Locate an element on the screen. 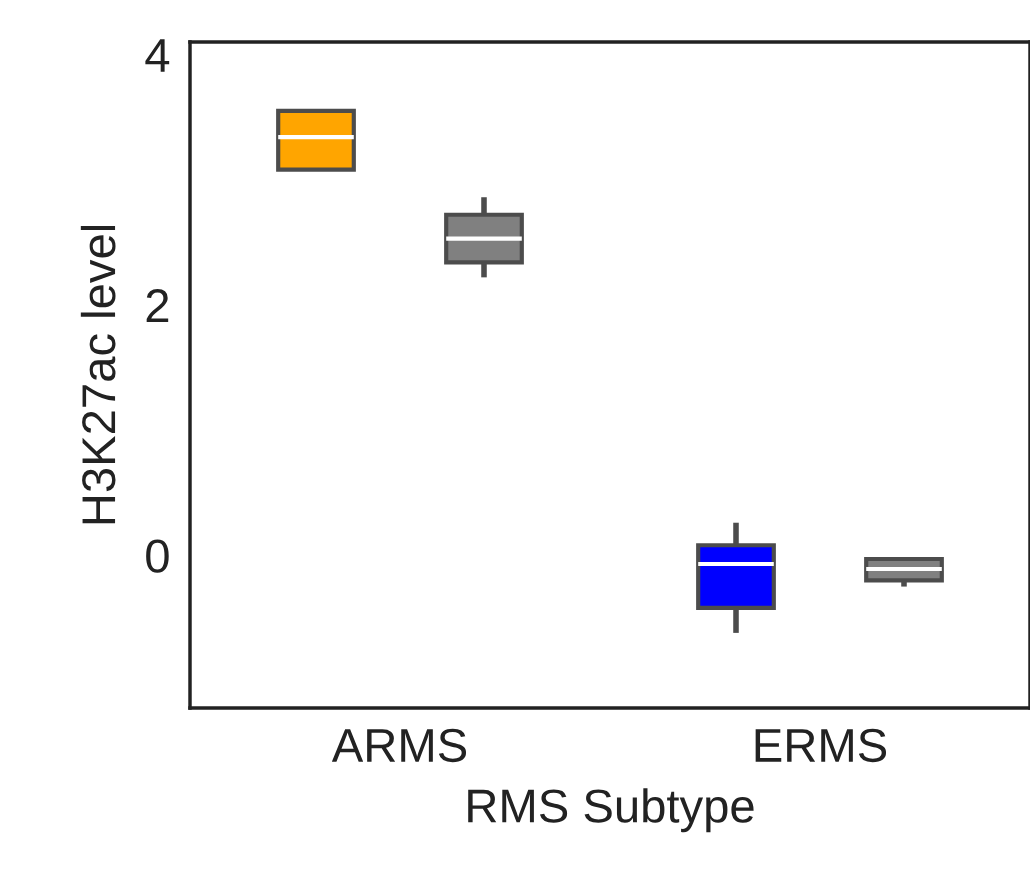 The image size is (1030, 879). y-tick-label: 0 is located at coordinates (157, 556).